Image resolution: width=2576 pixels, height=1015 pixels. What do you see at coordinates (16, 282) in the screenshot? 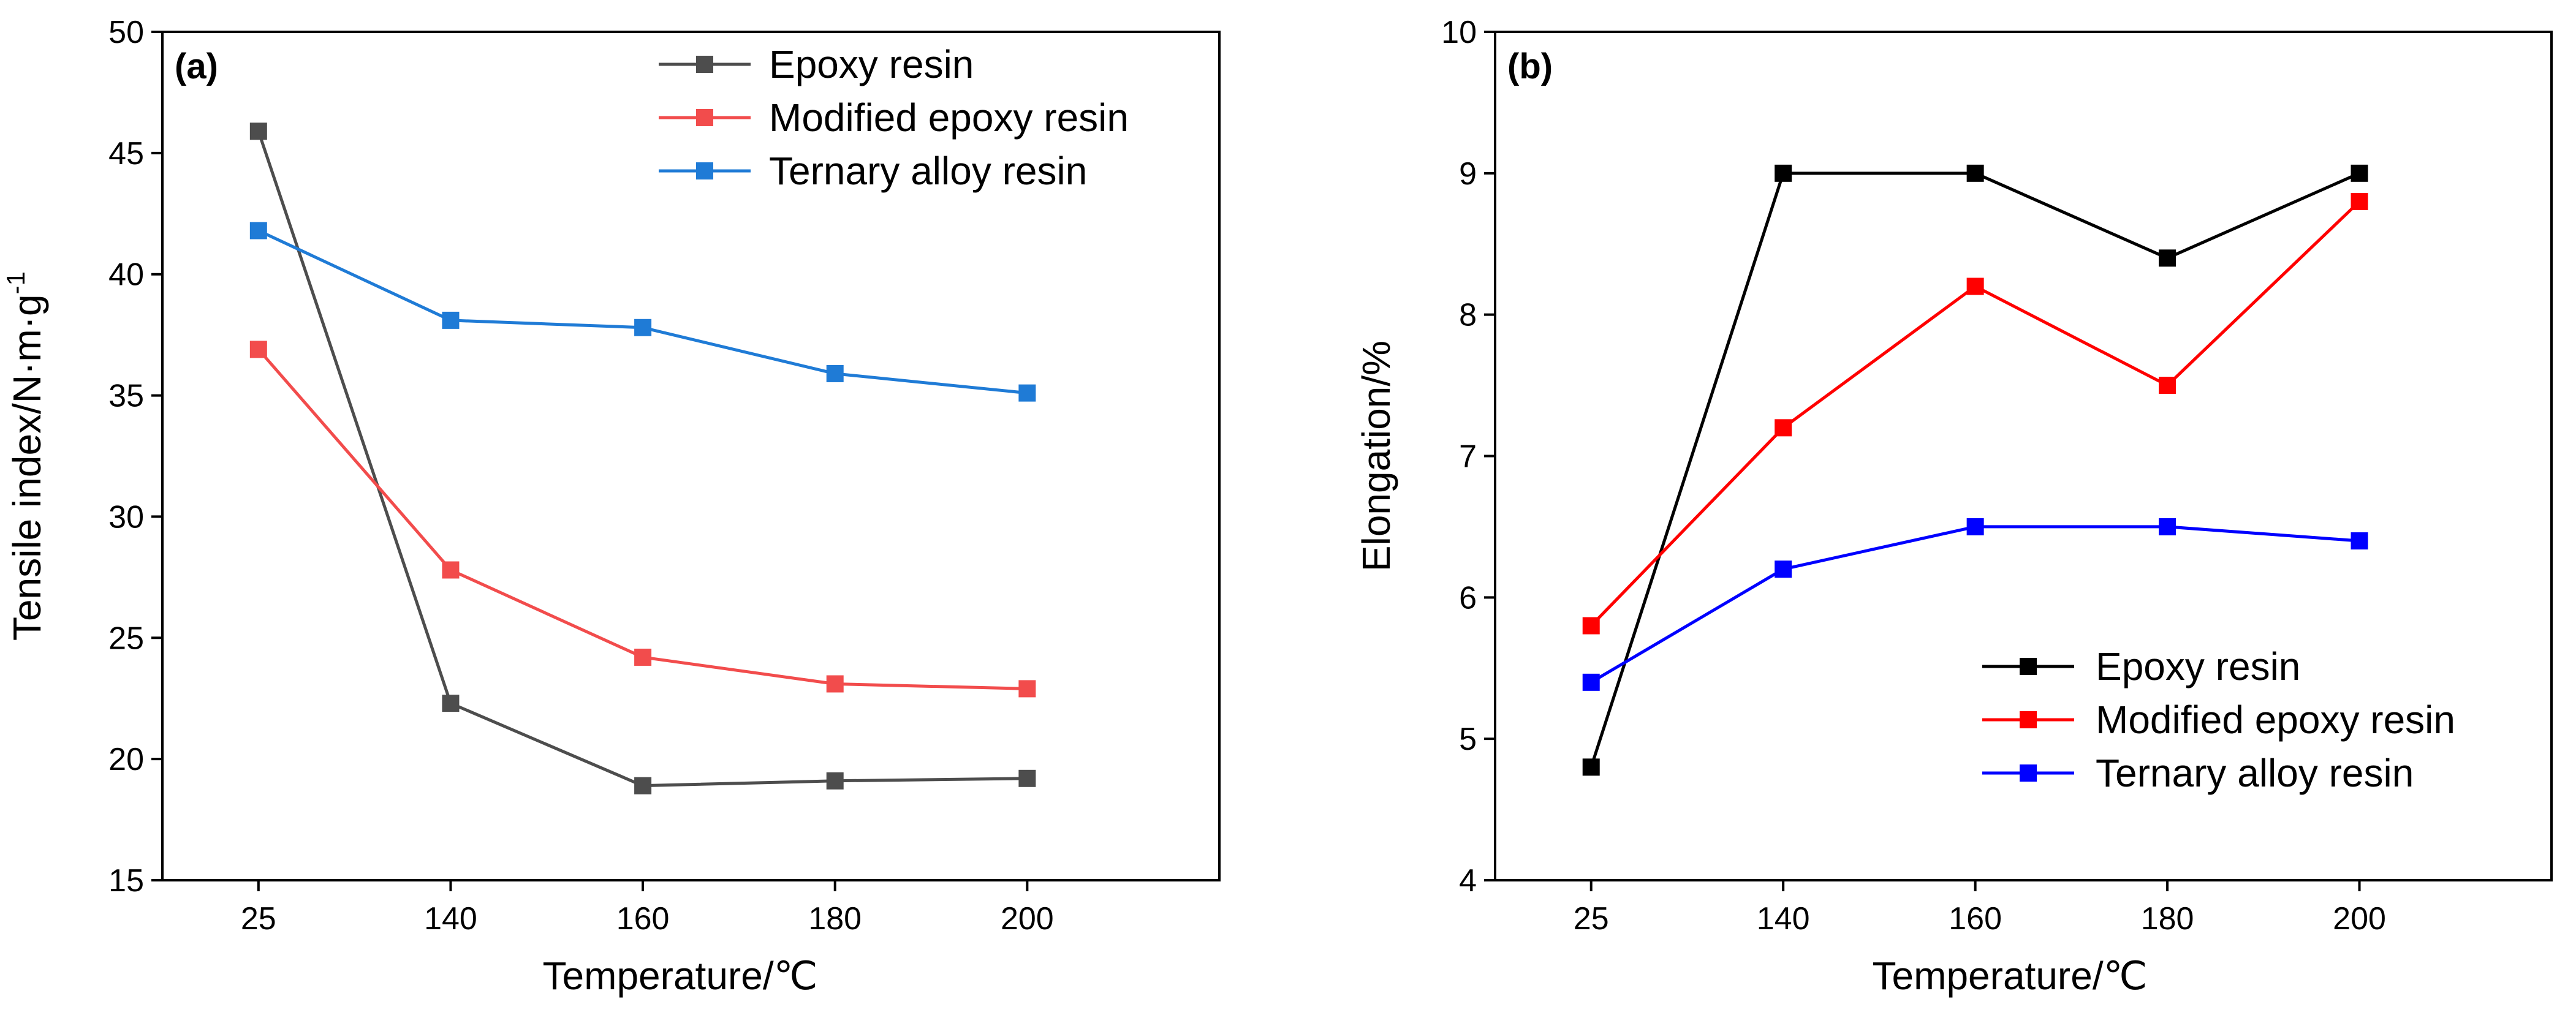
I see `y-axis-title-superscript: -1` at bounding box center [16, 282].